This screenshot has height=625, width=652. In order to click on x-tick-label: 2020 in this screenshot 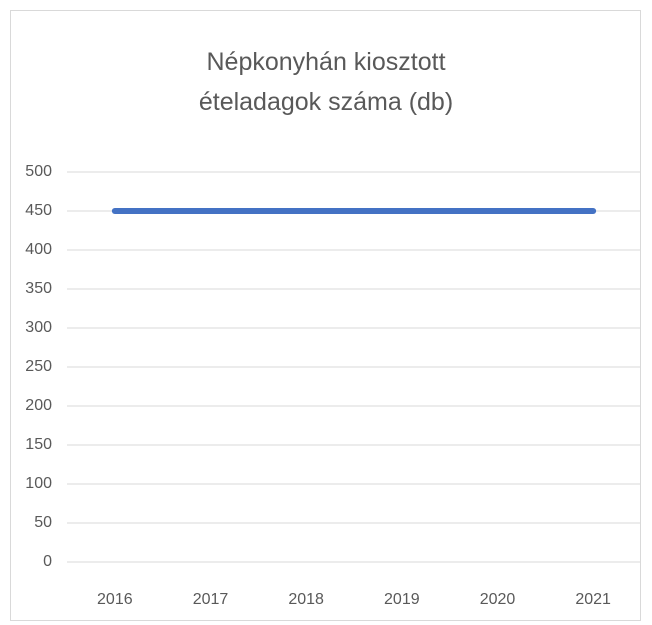, I will do `click(498, 599)`.